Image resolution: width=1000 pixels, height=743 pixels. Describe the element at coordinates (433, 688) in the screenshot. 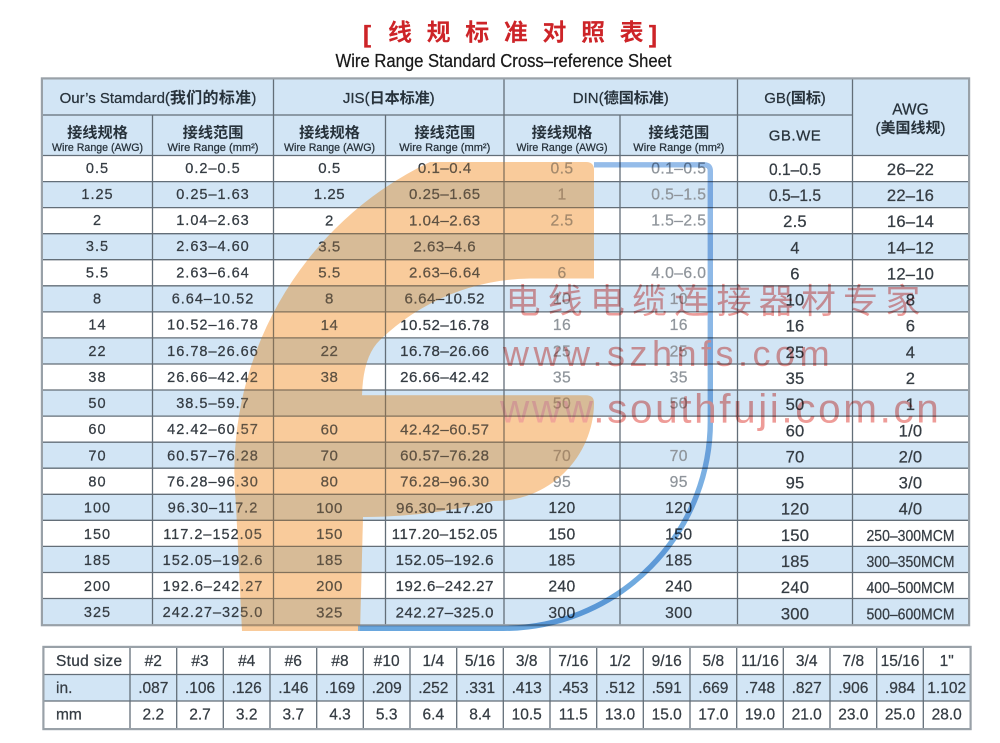

I see `svg-text: .252` at that location.